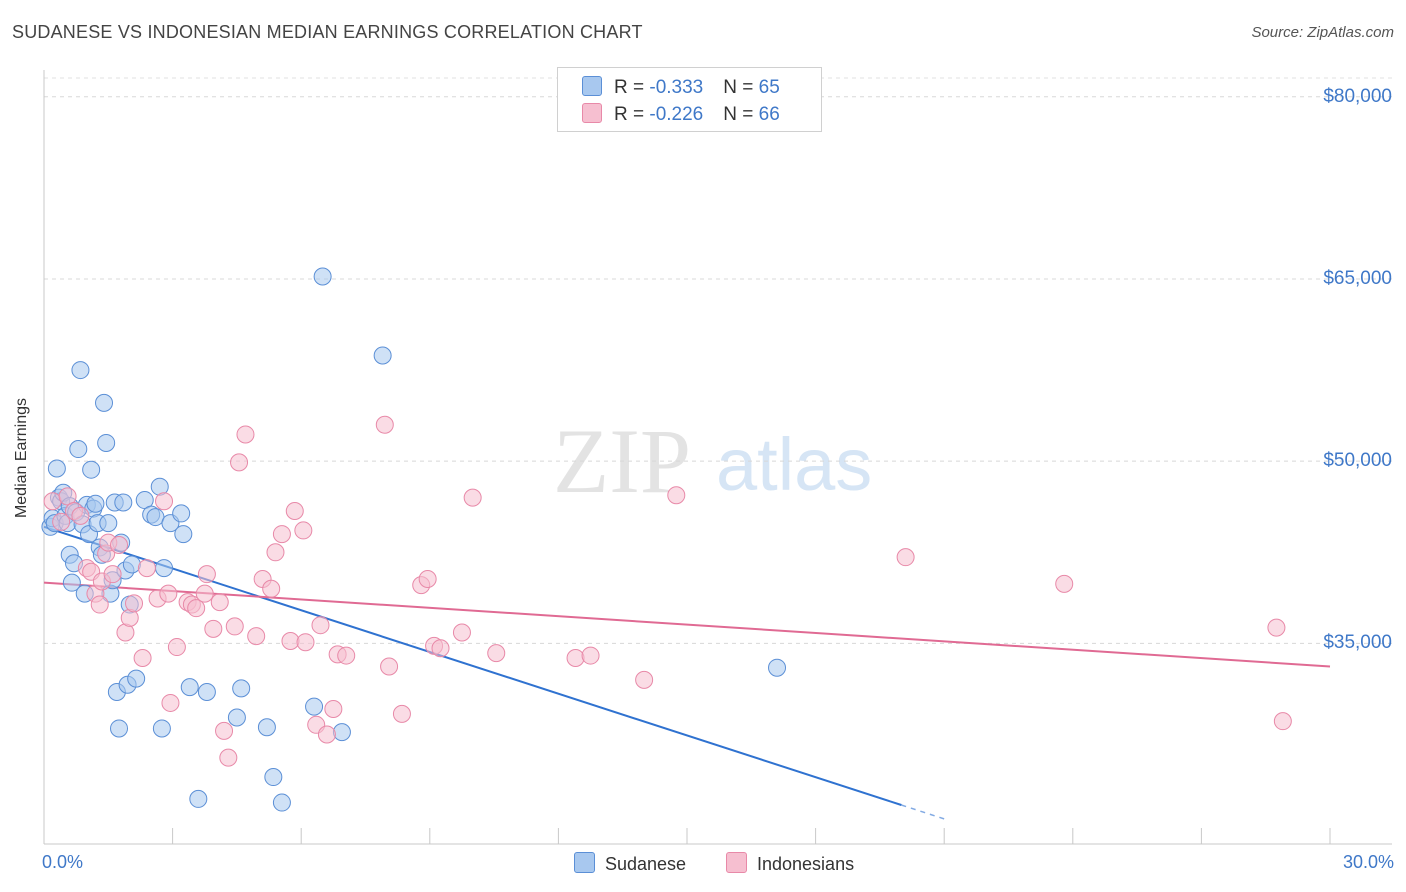  What do you see at coordinates (592, 113) in the screenshot?
I see `indonesian-swatch` at bounding box center [592, 113].